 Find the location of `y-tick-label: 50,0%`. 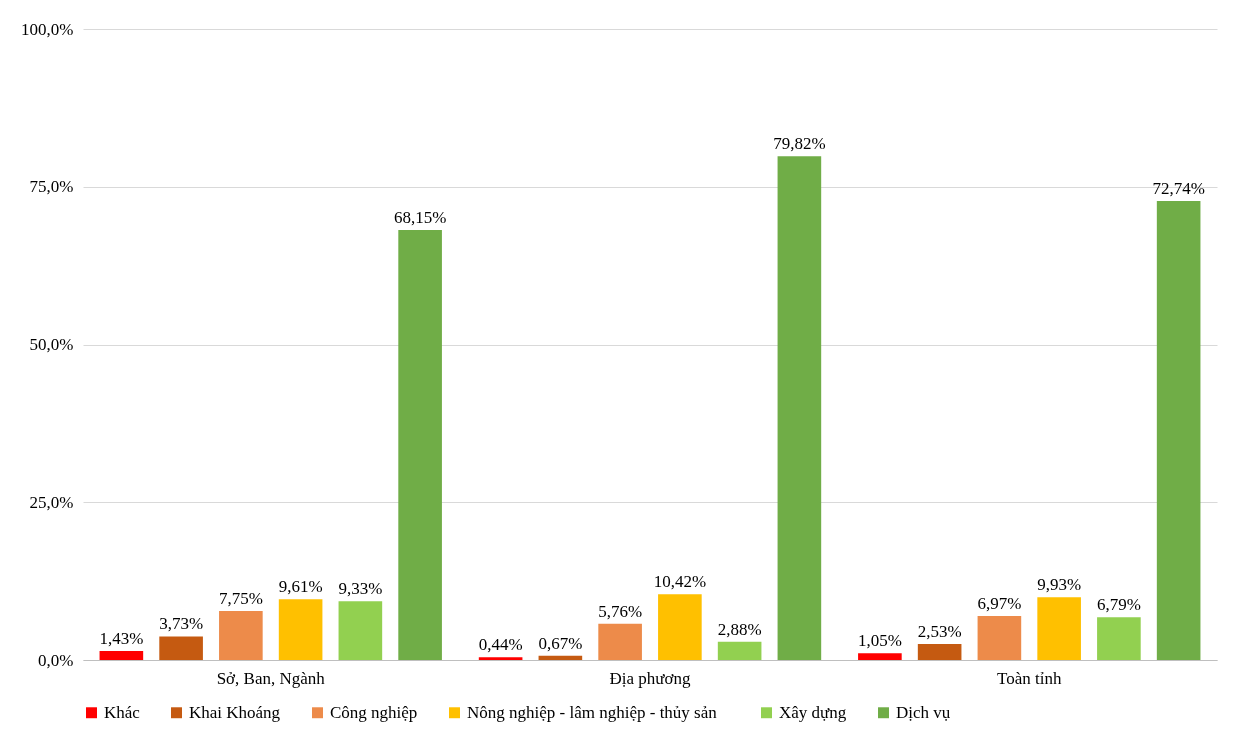

y-tick-label: 50,0% is located at coordinates (51, 344).